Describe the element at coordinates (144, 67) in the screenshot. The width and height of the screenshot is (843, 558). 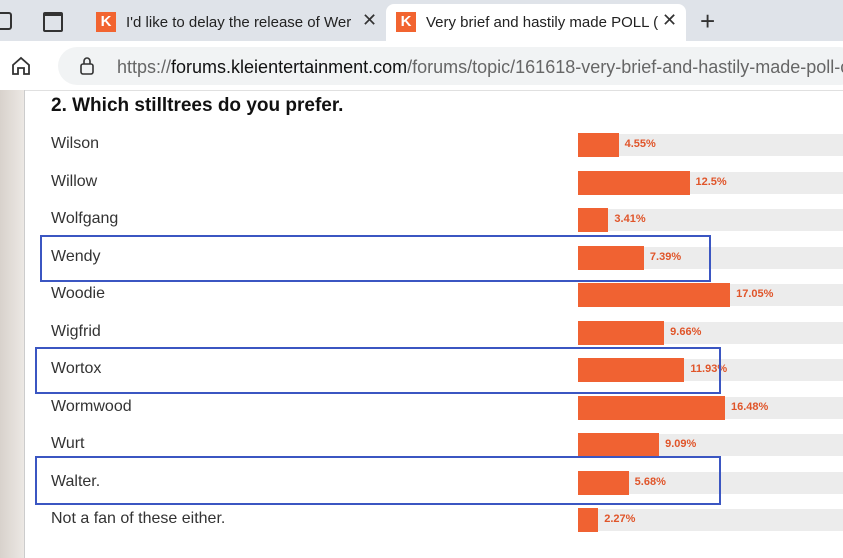
I see `url-scheme: https://` at that location.